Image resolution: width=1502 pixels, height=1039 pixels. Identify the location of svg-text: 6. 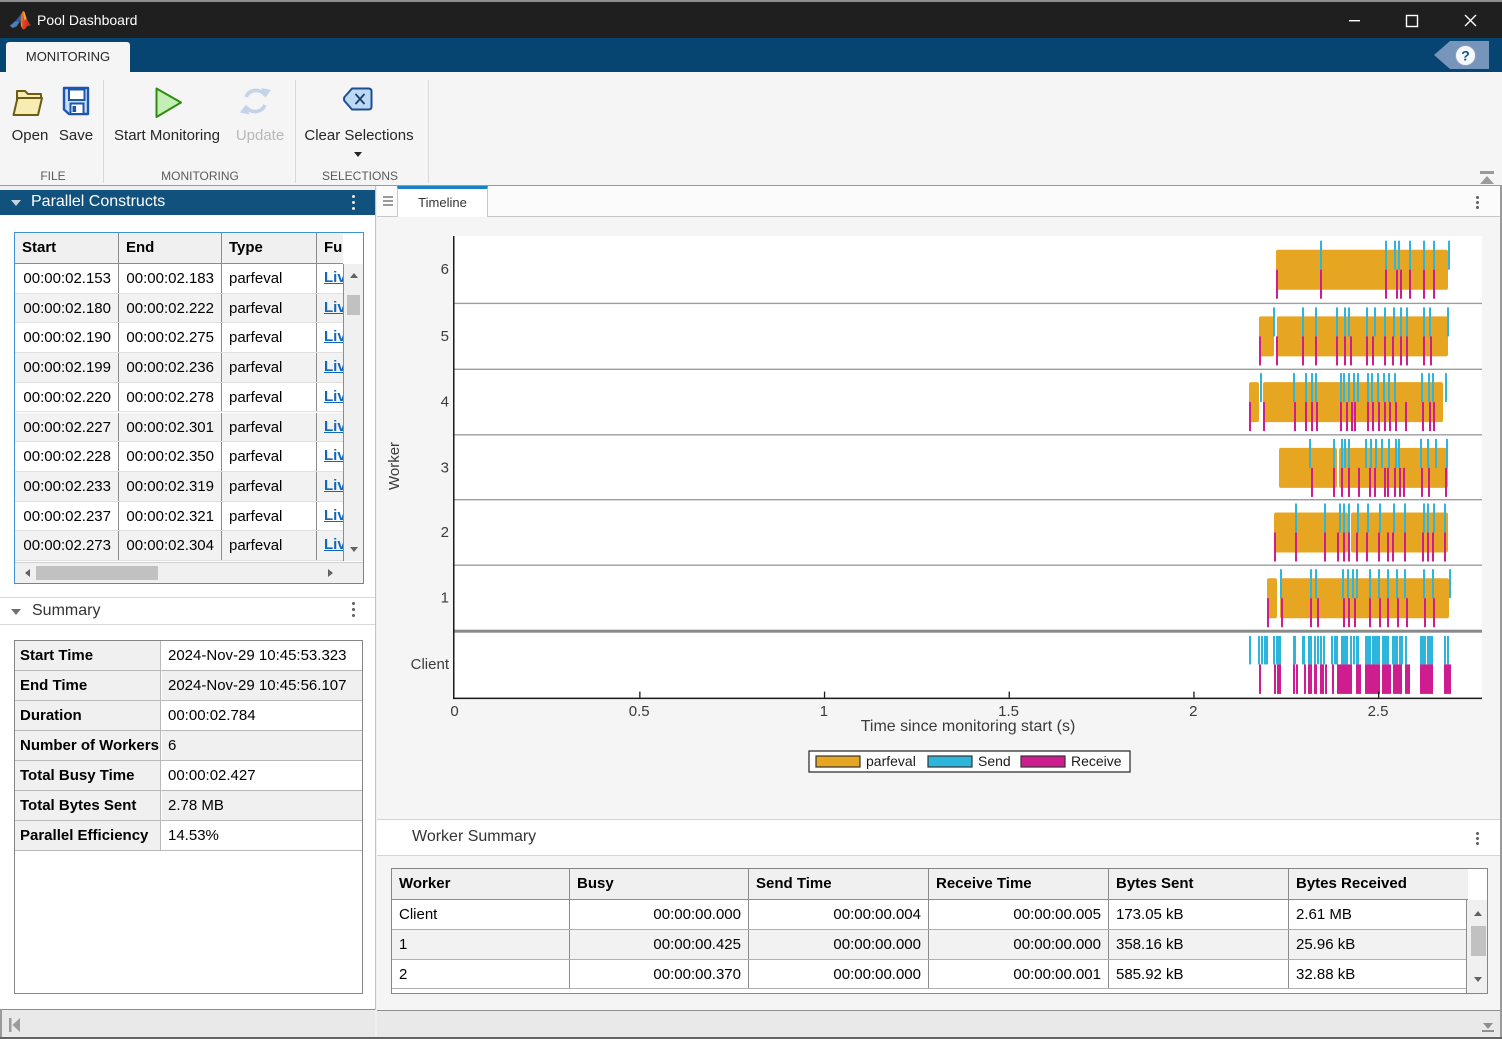
(445, 269).